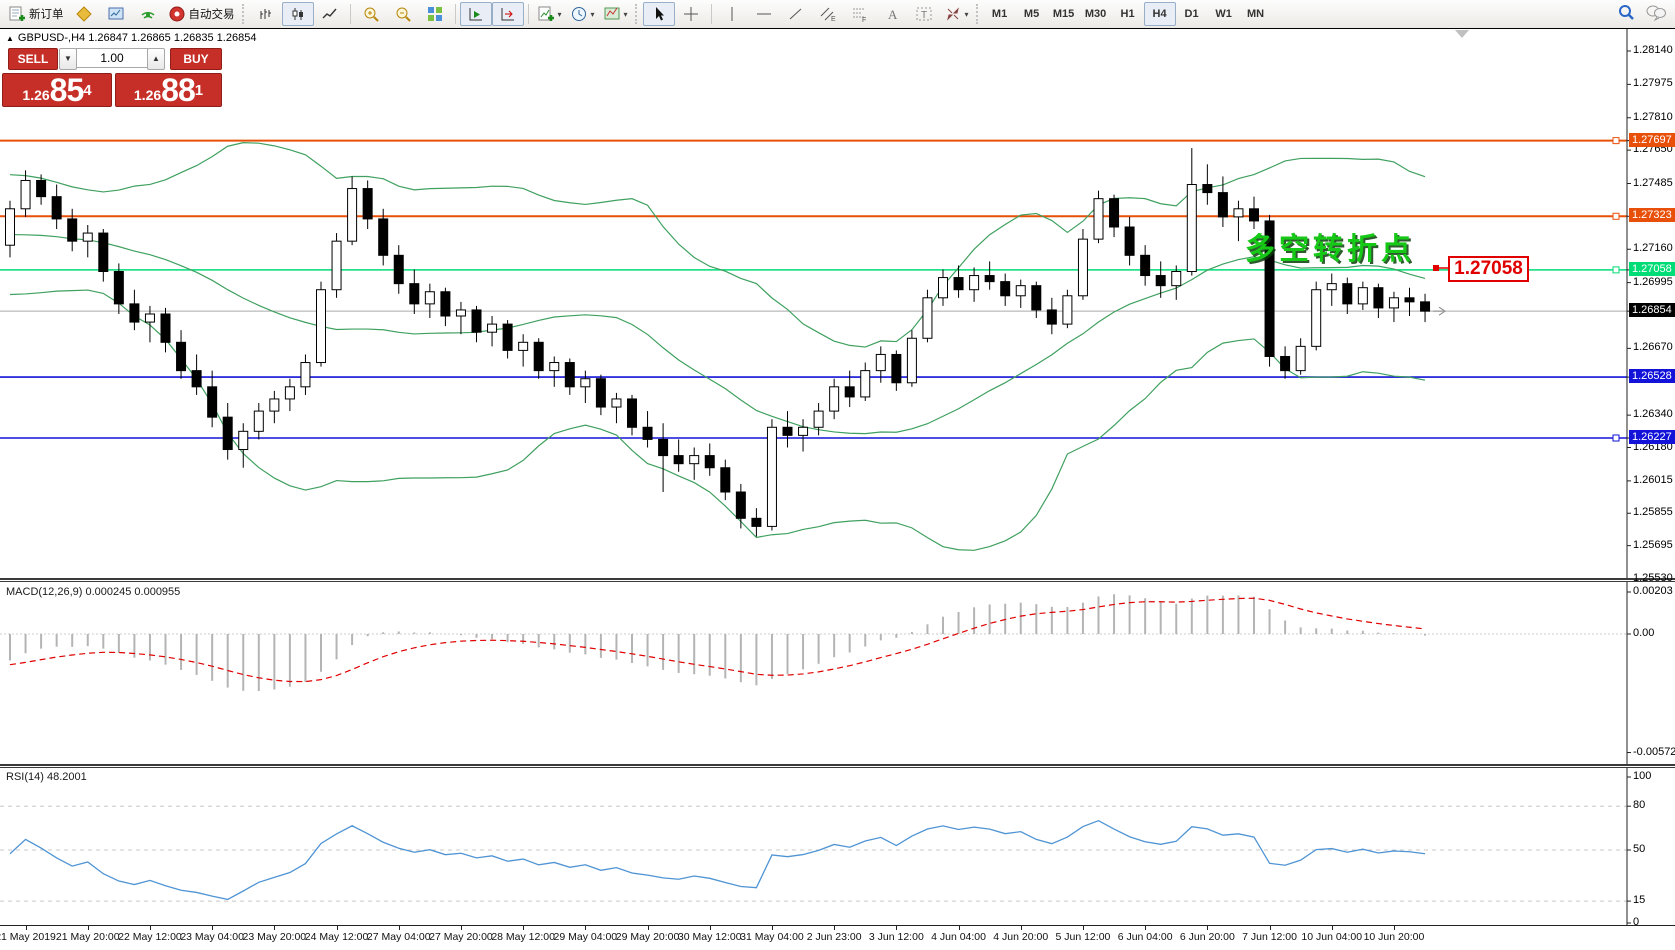  I want to click on svg-text: T, so click(924, 15).